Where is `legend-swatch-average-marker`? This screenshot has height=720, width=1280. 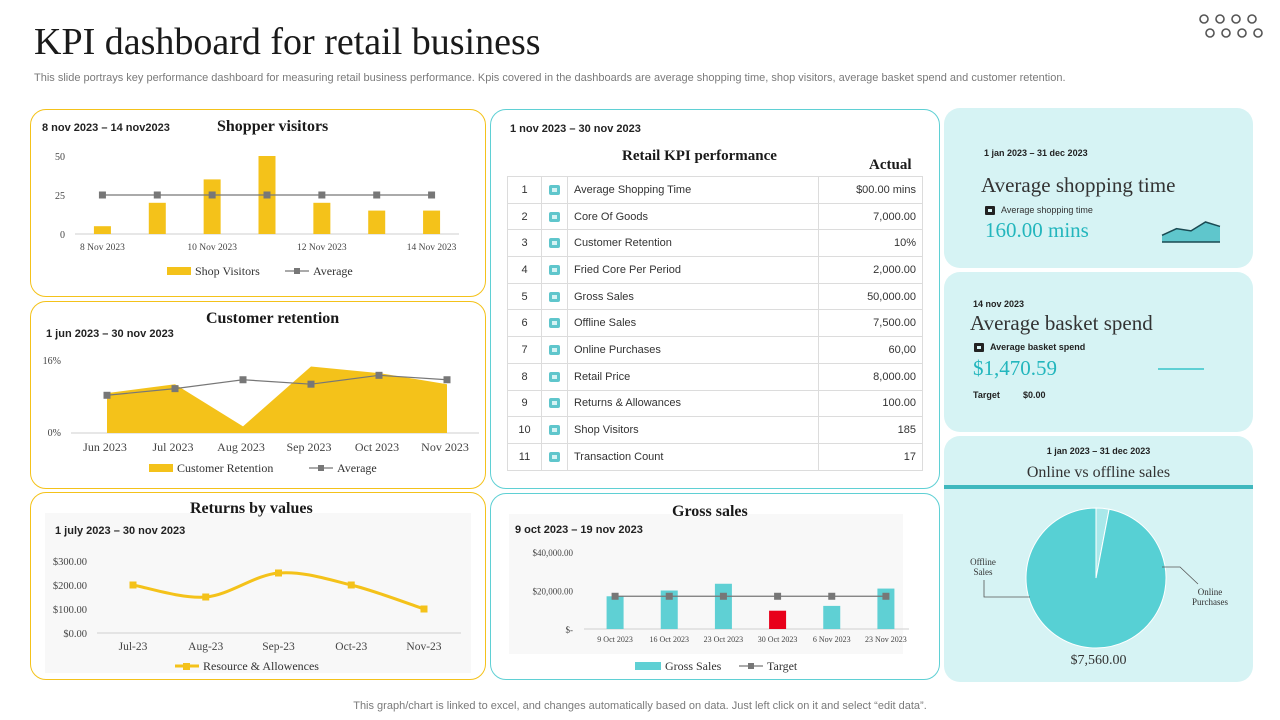 legend-swatch-average-marker is located at coordinates (321, 468).